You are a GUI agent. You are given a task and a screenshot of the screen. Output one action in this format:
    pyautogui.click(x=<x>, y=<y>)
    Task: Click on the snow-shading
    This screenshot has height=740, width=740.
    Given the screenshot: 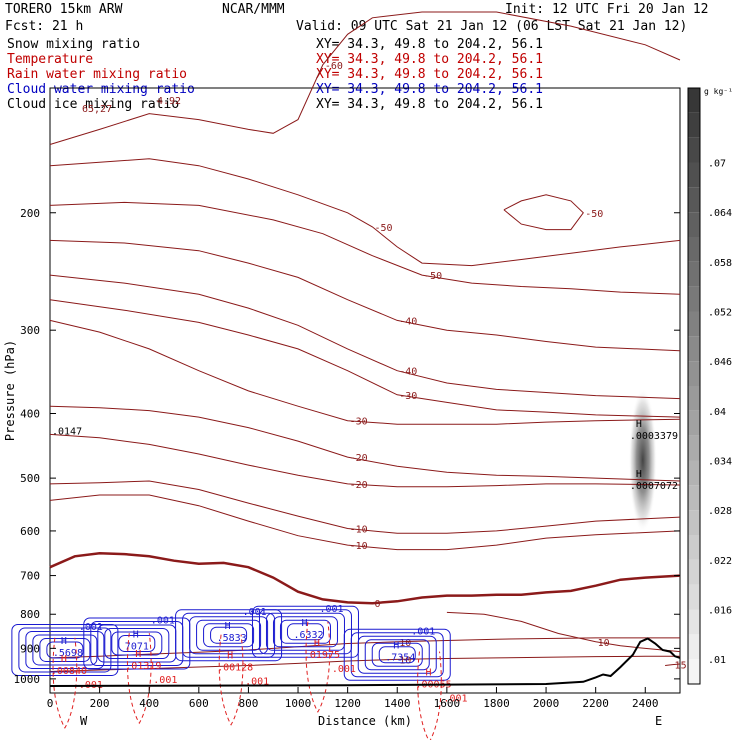 What is the action you would take?
    pyautogui.click(x=642, y=460)
    